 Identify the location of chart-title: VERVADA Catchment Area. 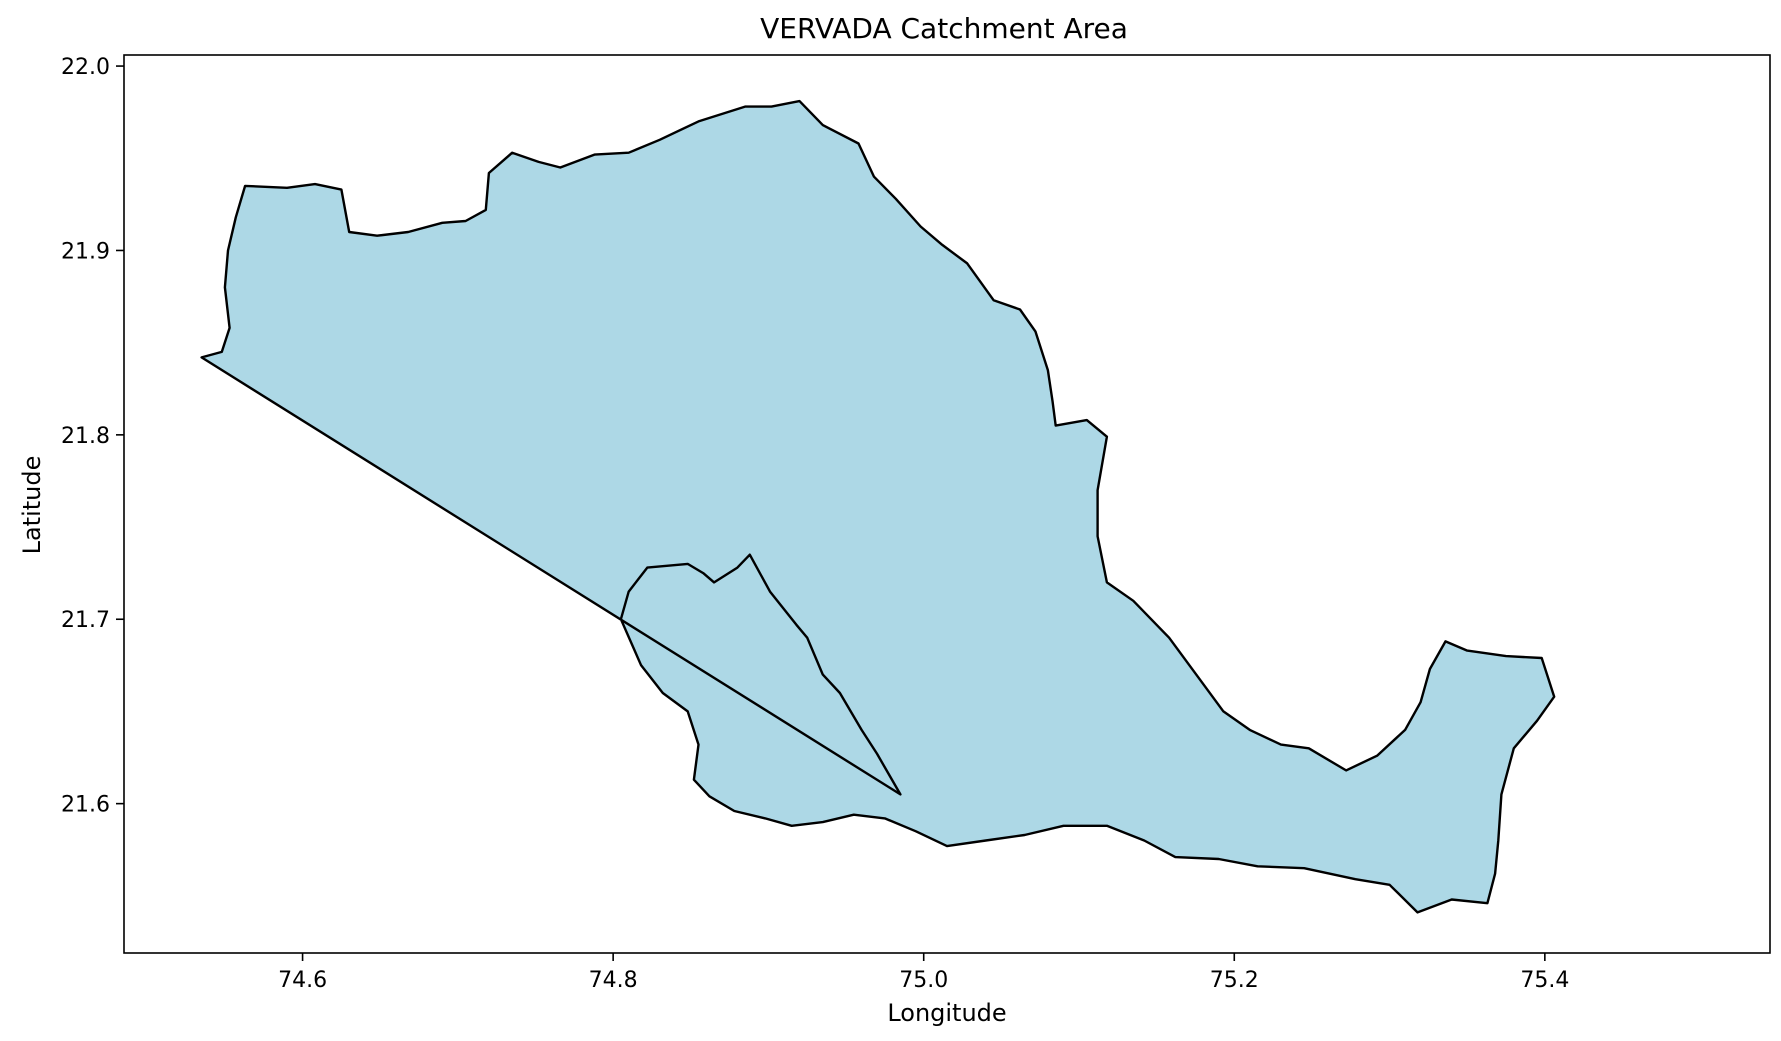
(944, 28).